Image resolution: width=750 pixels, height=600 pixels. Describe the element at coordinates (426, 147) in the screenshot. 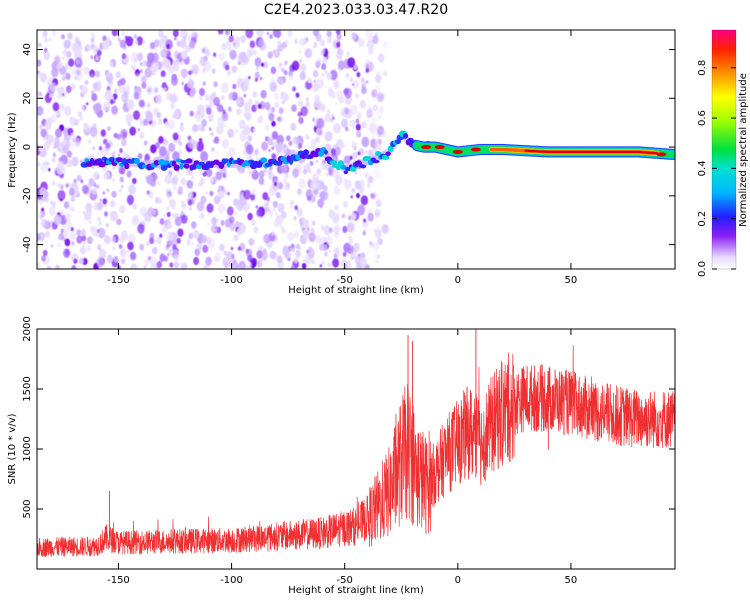

I see `ridge-hotspot` at that location.